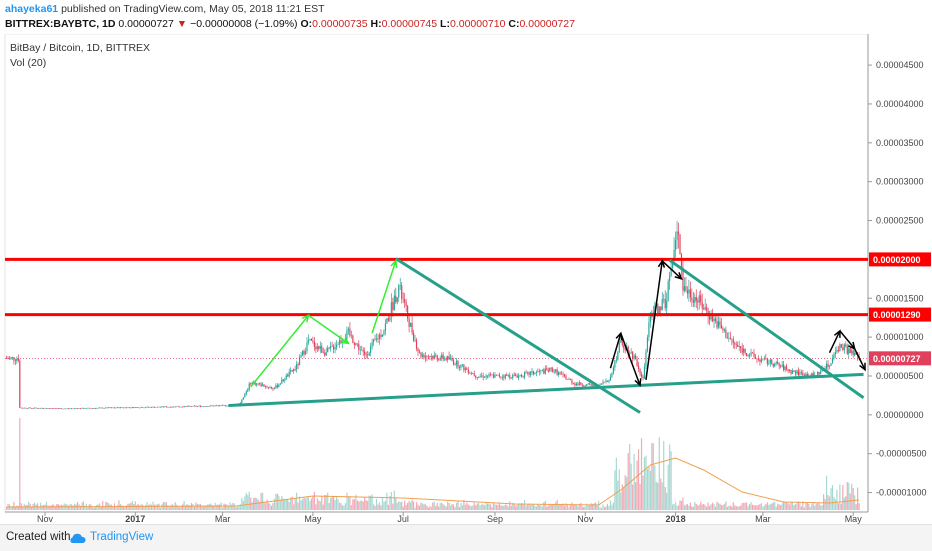 This screenshot has width=932, height=551. I want to click on price-marker-label: 0.00002000, so click(897, 260).